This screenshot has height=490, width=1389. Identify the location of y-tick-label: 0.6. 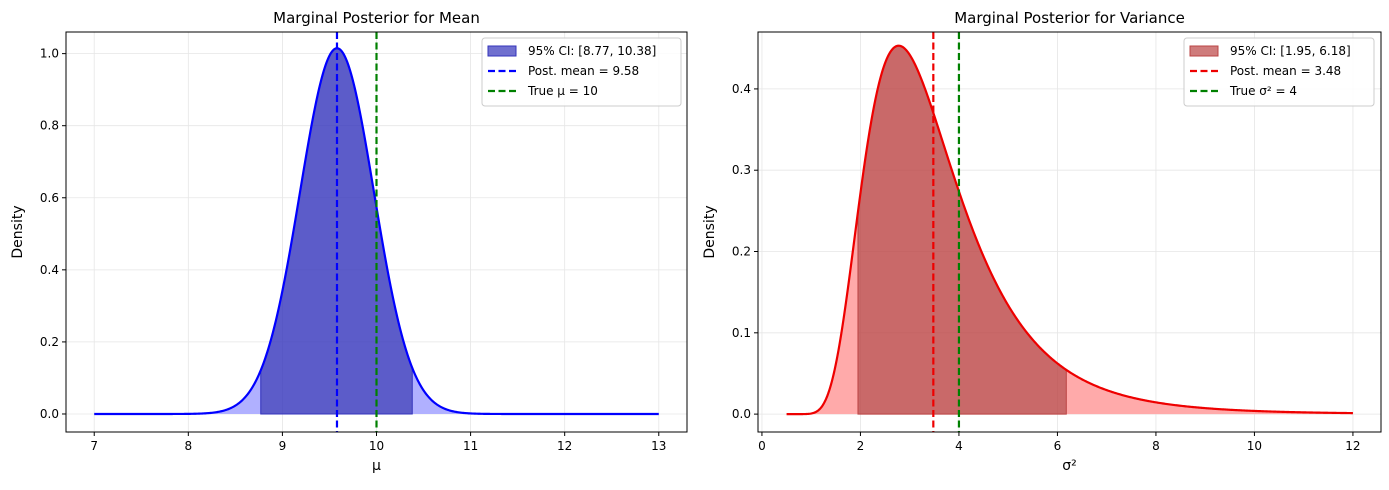
(49, 198).